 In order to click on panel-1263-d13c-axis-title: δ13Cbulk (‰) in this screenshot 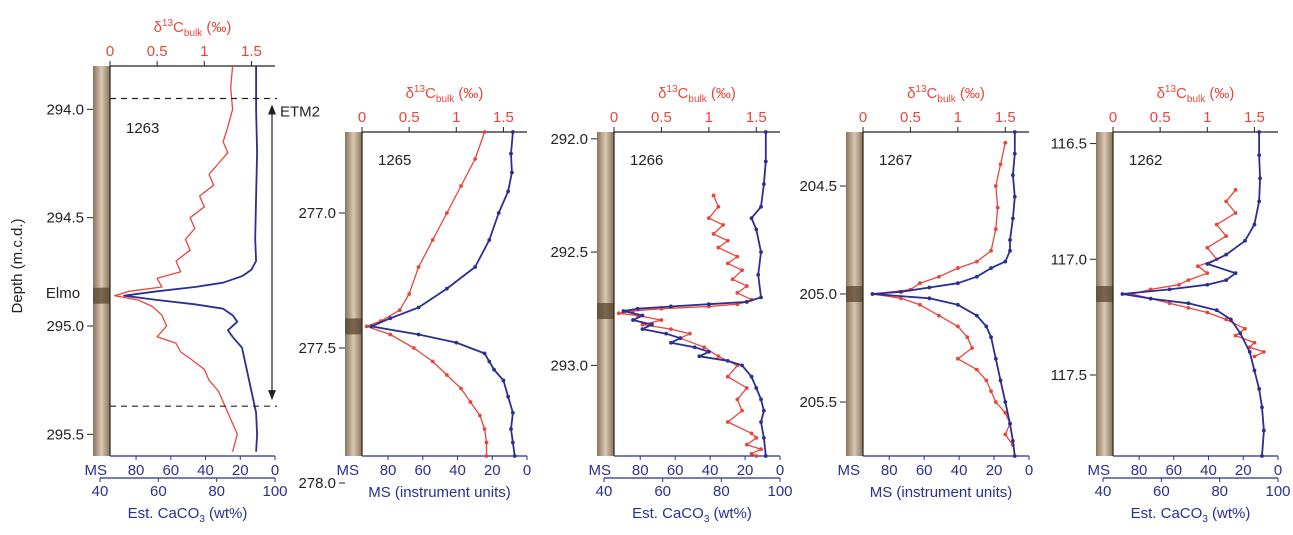, I will do `click(193, 28)`.